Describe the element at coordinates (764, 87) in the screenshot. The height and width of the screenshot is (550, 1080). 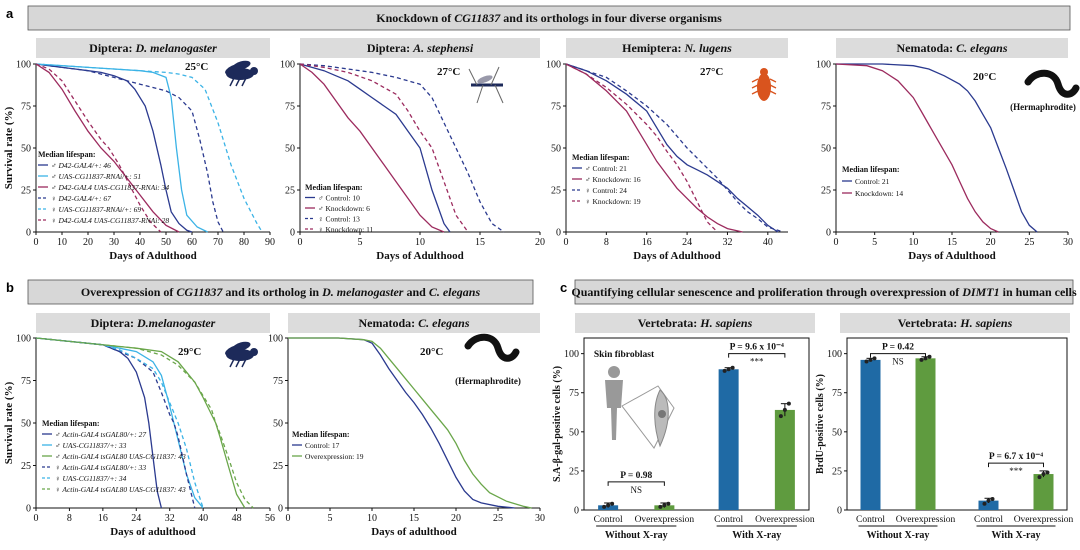
I see `bug-body` at that location.